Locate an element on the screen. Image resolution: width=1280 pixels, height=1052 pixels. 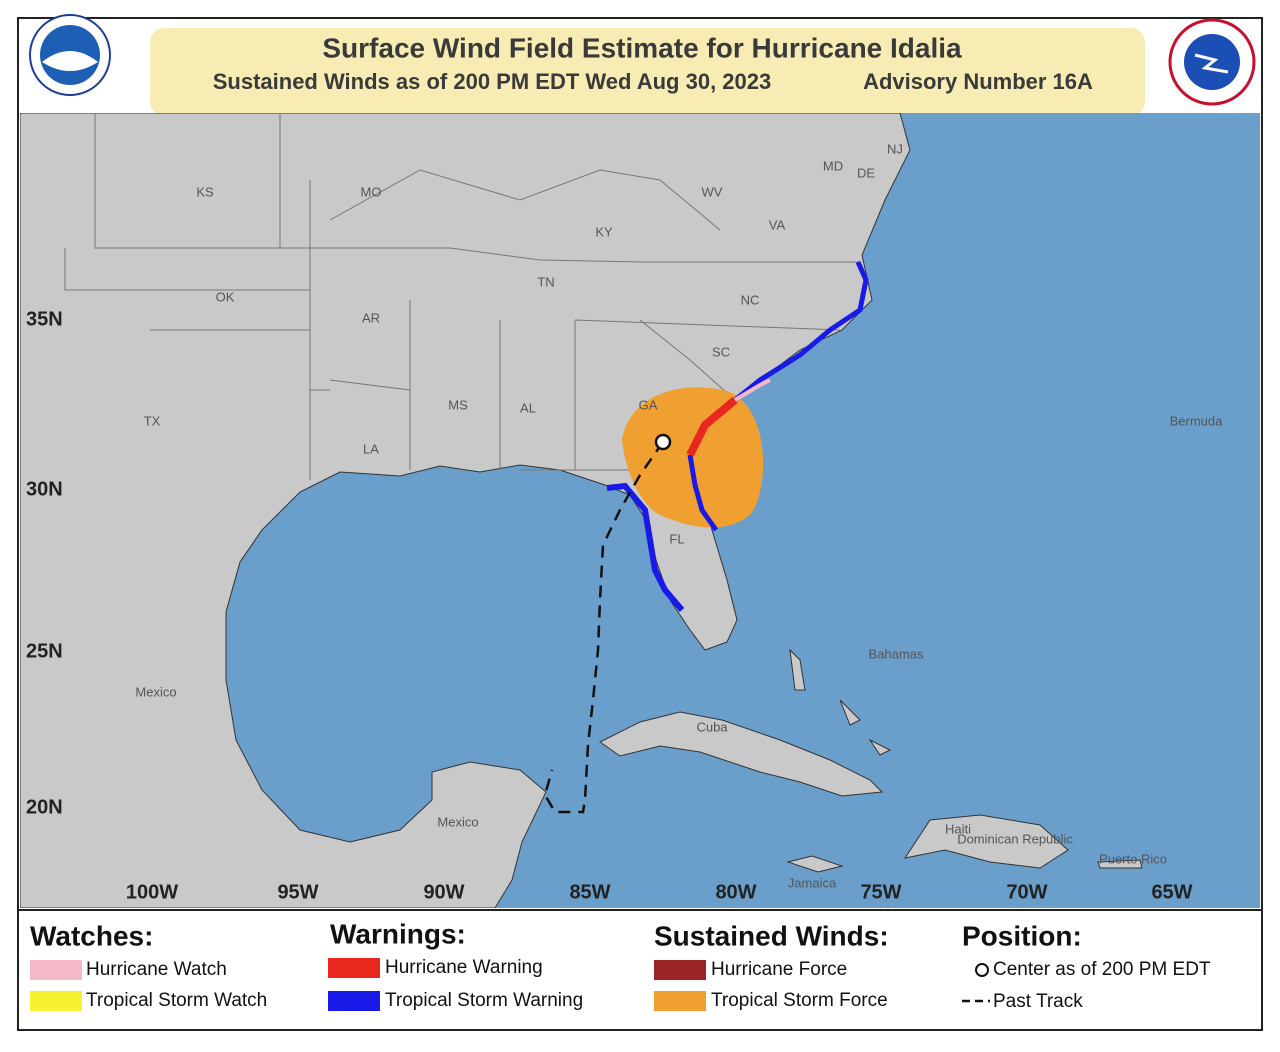
ts-warning-east-fl is located at coordinates (703, 493).